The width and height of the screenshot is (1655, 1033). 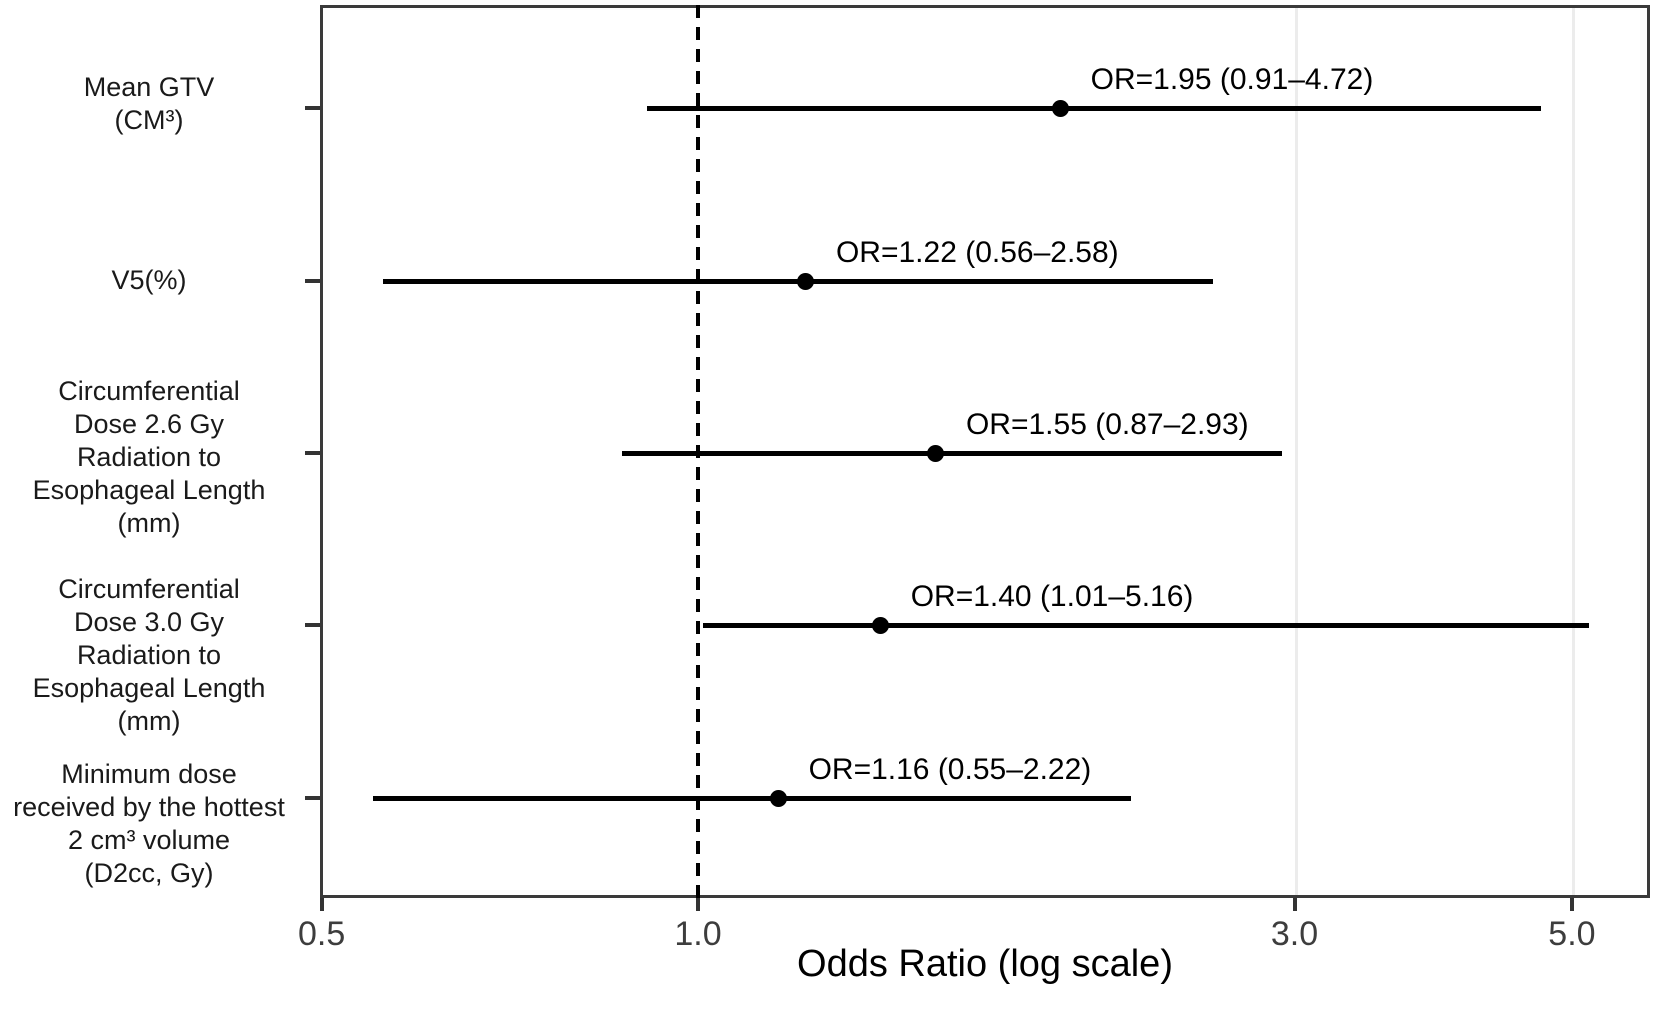 What do you see at coordinates (149, 423) in the screenshot?
I see `category-label-line: Dose 2.6 Gy` at bounding box center [149, 423].